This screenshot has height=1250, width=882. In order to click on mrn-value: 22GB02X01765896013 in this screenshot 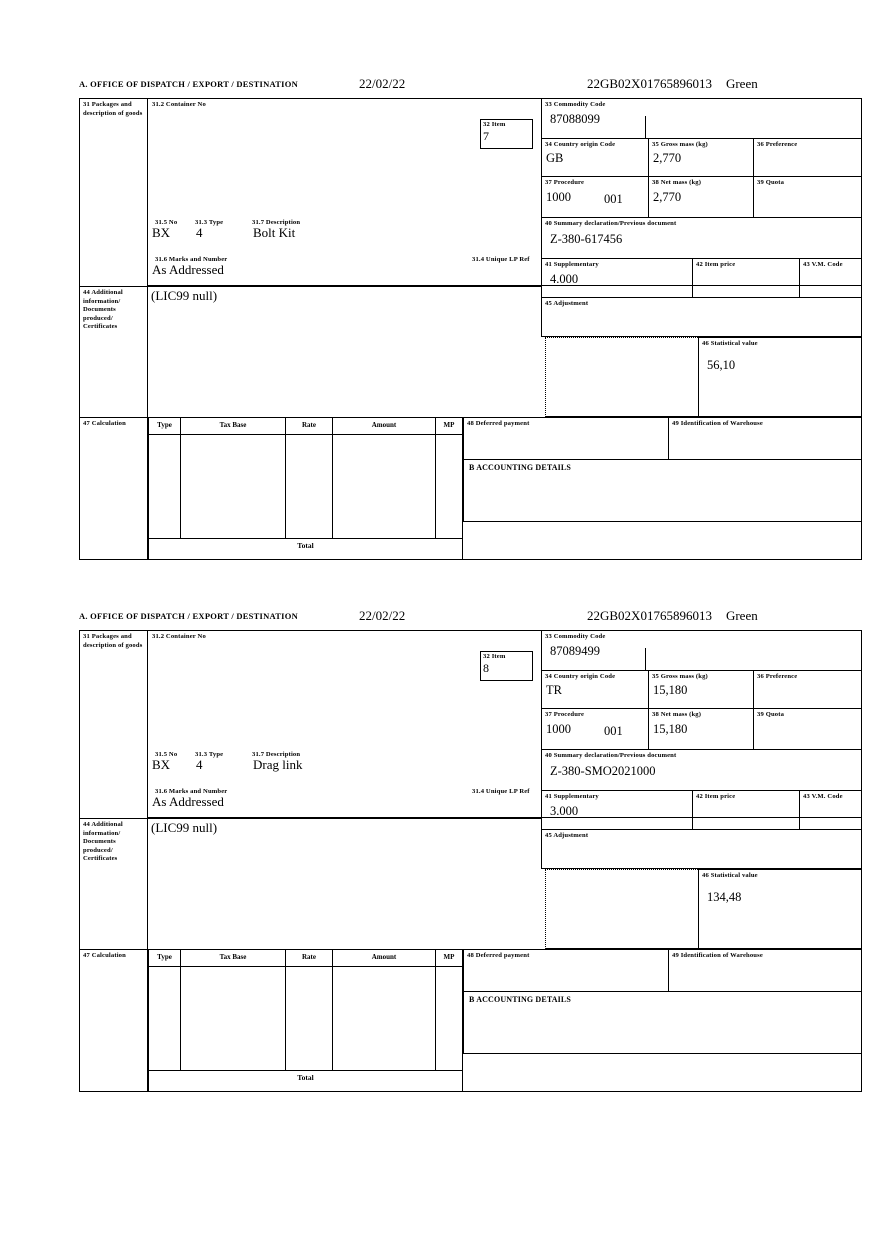, I will do `click(649, 615)`.